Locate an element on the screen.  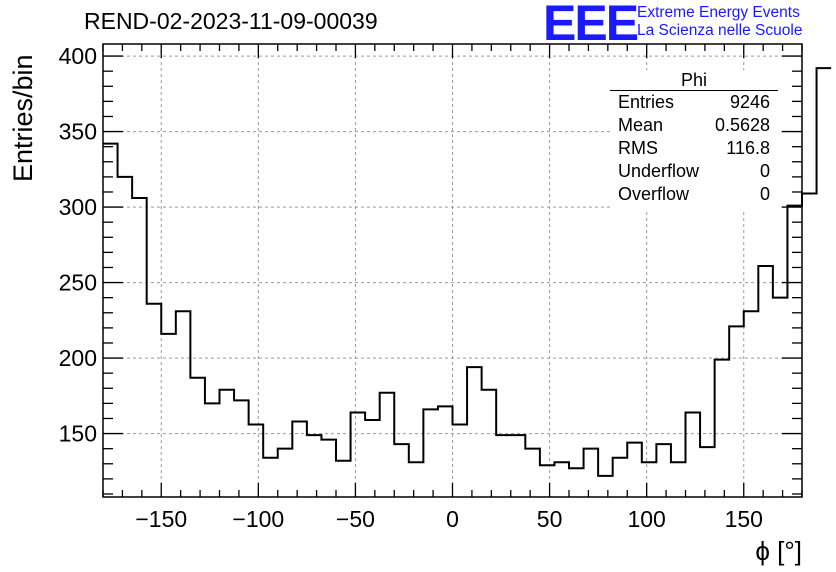
x-tick-label: 150 is located at coordinates (744, 519).